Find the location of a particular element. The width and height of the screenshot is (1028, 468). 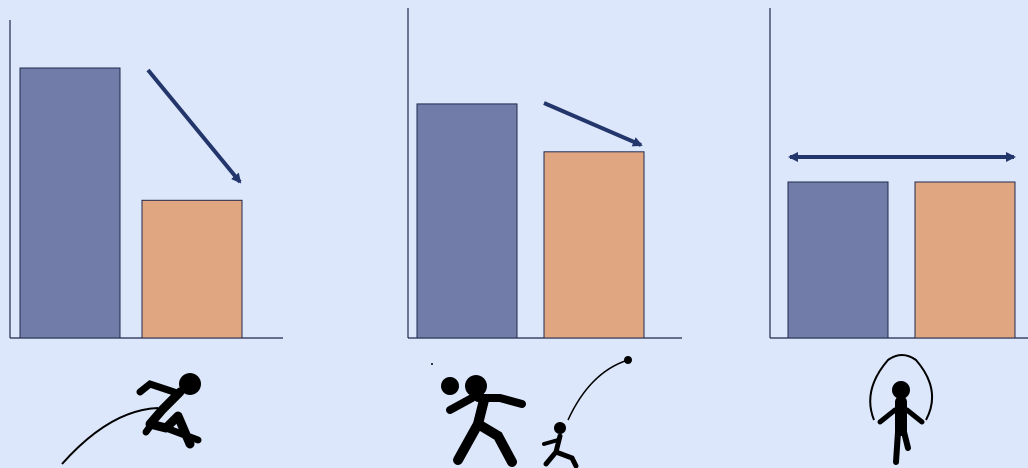

jump-rope-icon is located at coordinates (901, 409).